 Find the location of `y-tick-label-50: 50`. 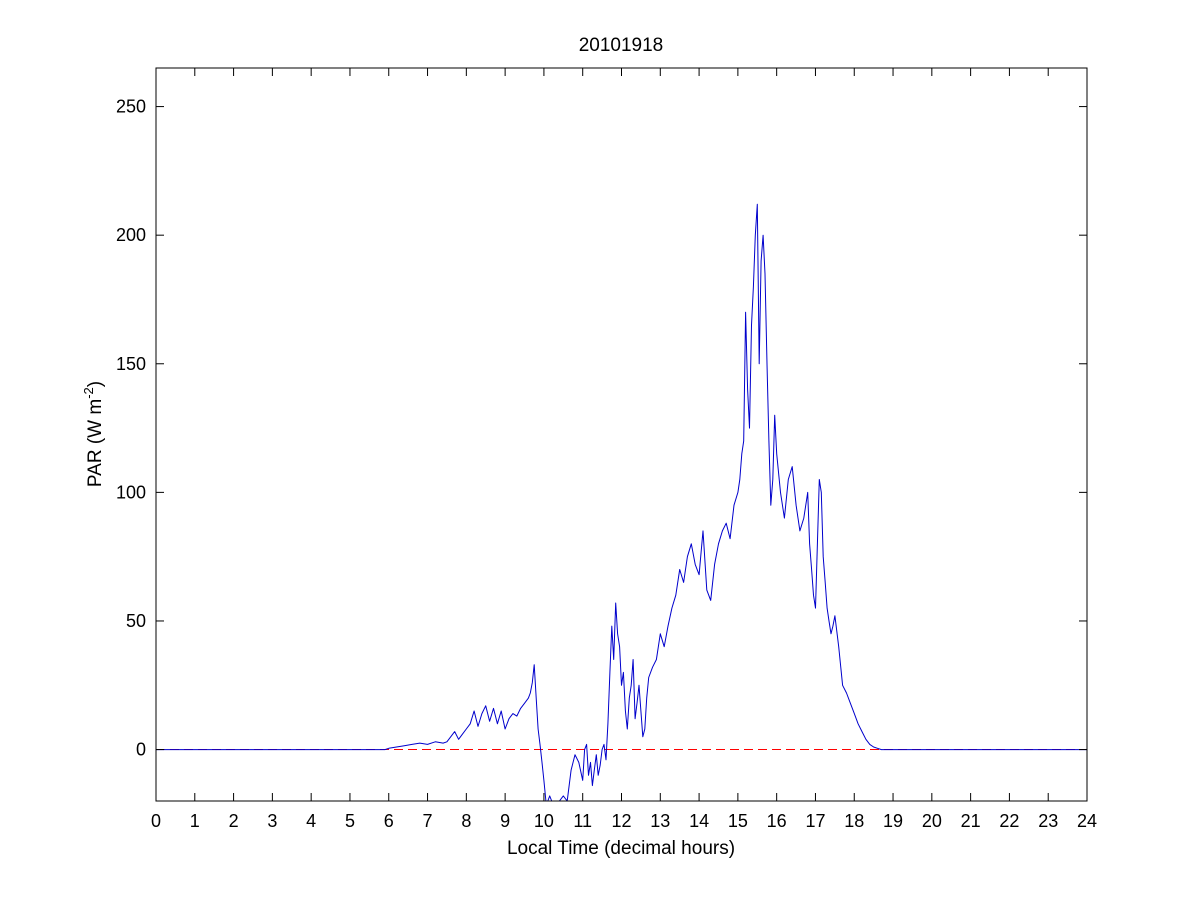

y-tick-label-50: 50 is located at coordinates (136, 621).